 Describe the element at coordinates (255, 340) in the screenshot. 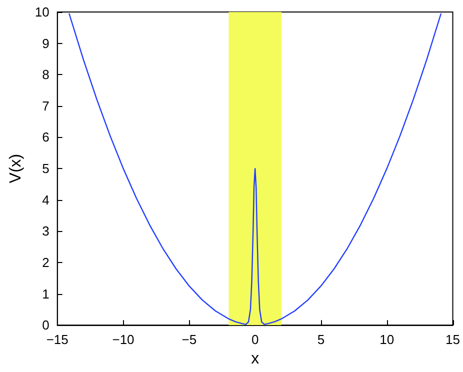

I see `x-tick-label: 0` at that location.